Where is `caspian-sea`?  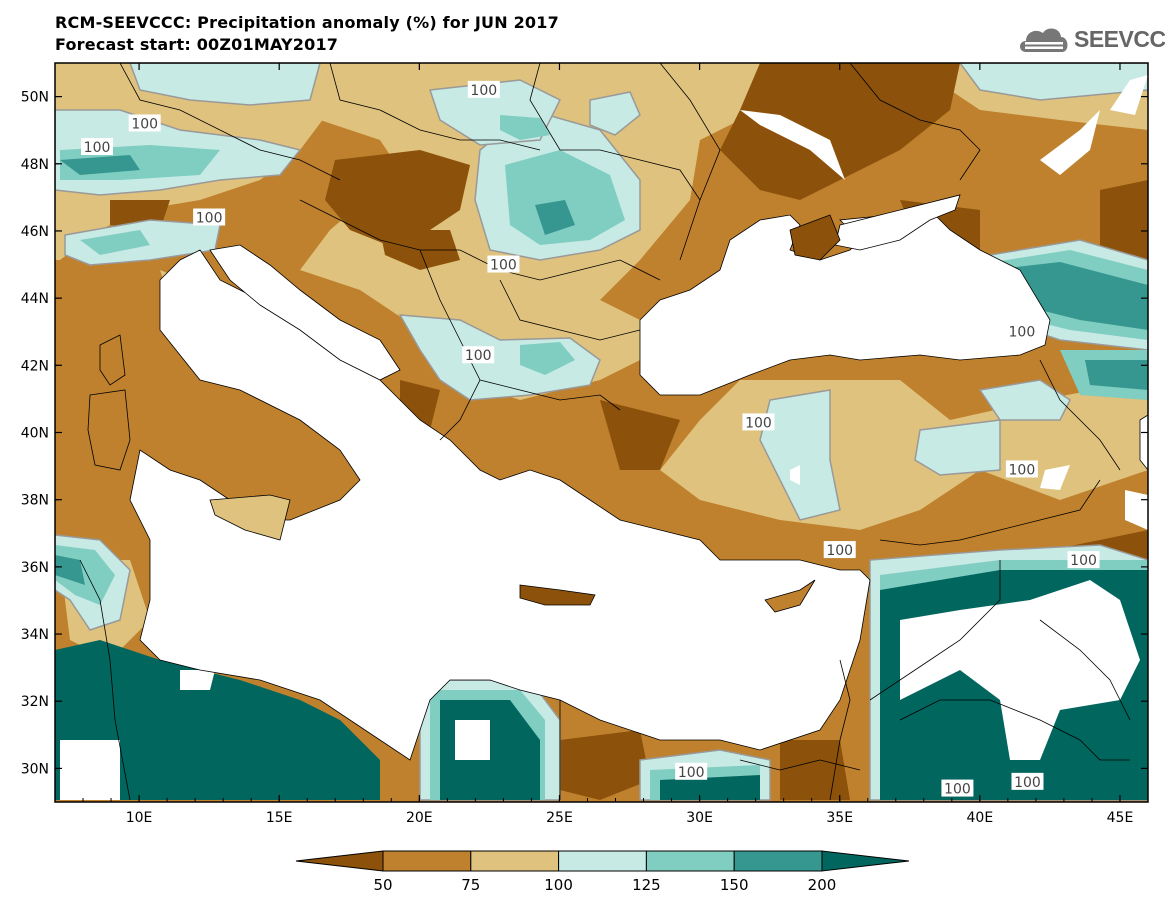 caspian-sea is located at coordinates (1143, 442).